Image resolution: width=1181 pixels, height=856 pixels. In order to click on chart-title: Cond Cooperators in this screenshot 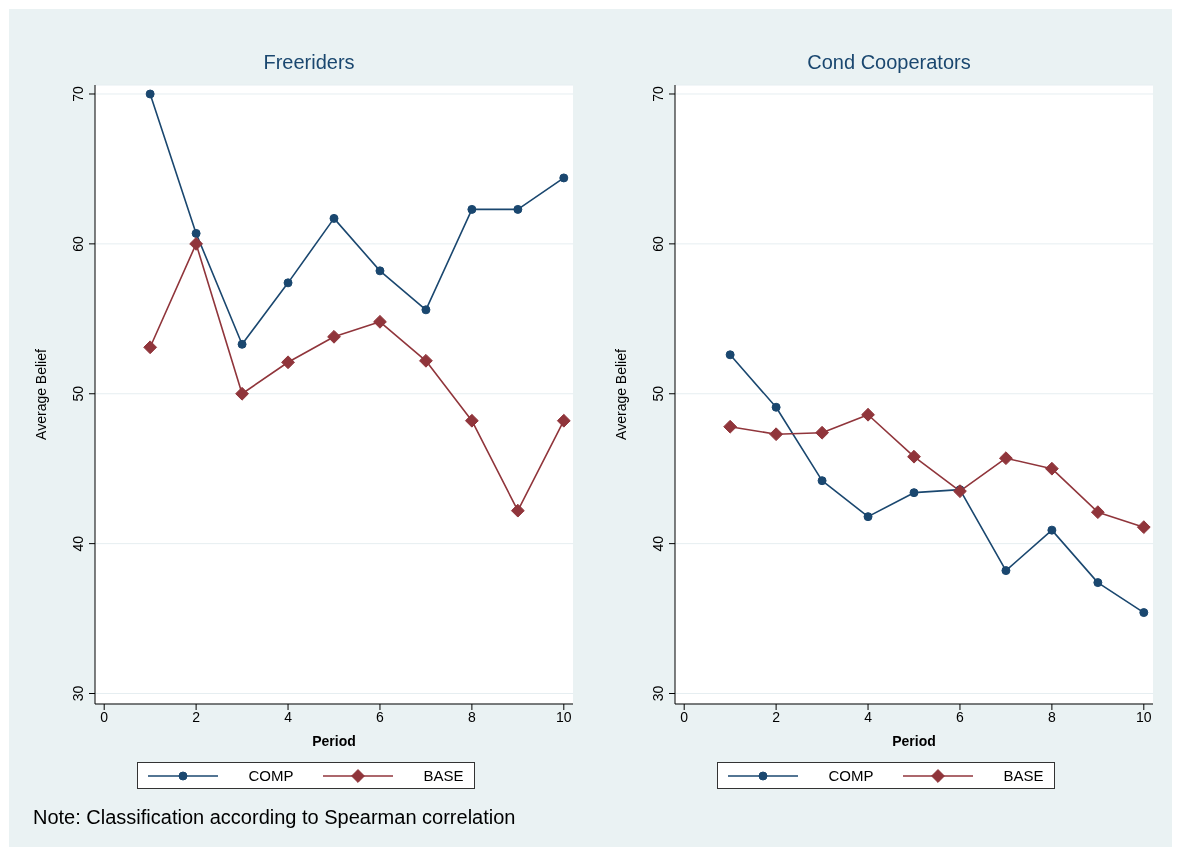, I will do `click(889, 63)`.